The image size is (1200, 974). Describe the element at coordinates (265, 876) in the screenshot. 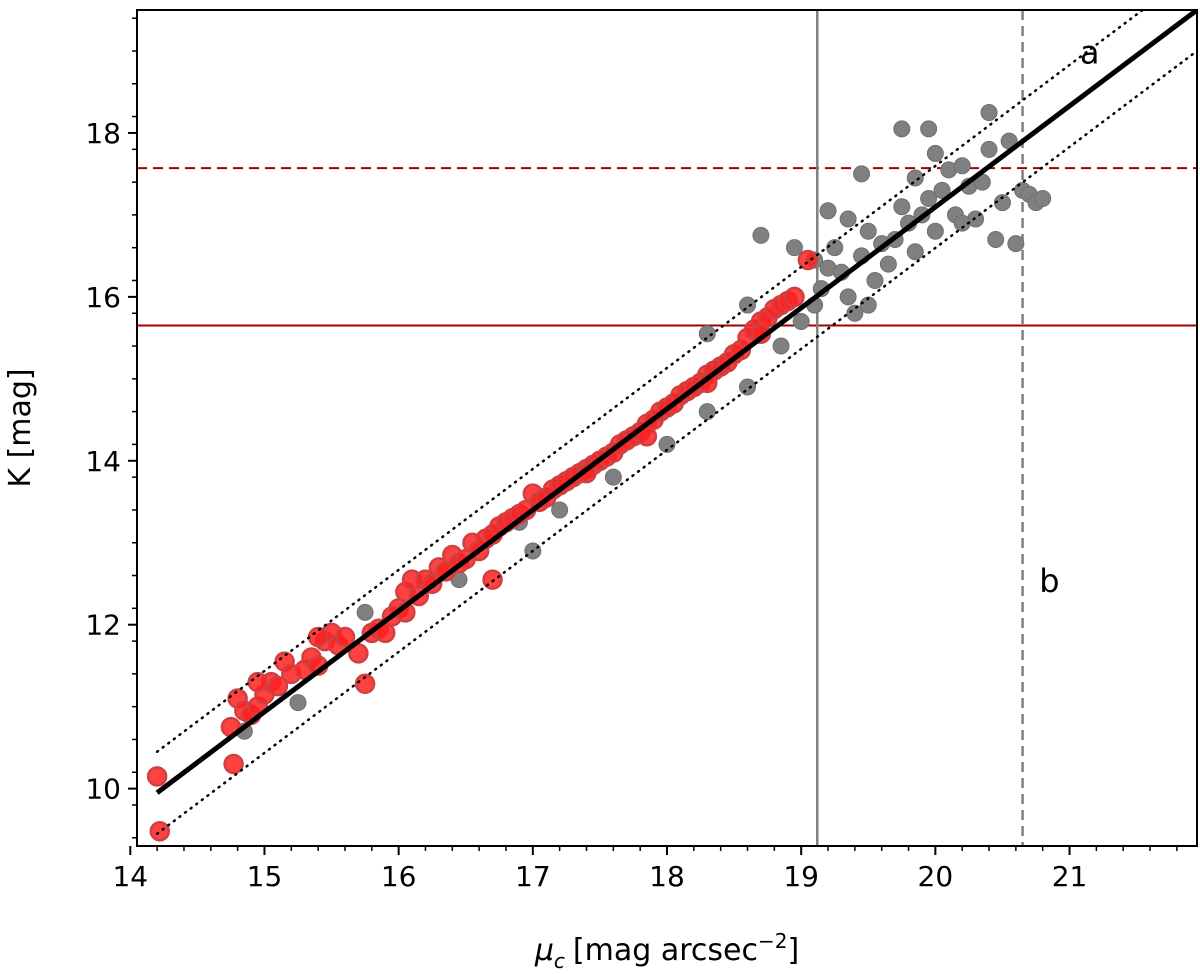

I see `x-tick-label: 15` at that location.